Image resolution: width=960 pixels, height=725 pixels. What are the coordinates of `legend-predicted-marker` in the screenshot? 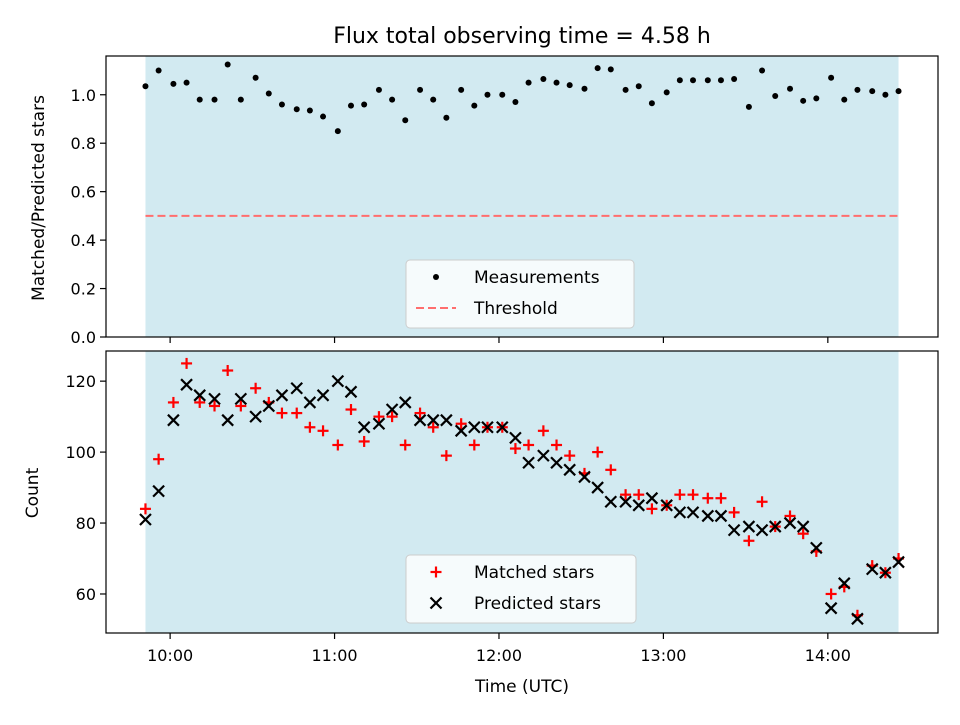 It's located at (436, 603).